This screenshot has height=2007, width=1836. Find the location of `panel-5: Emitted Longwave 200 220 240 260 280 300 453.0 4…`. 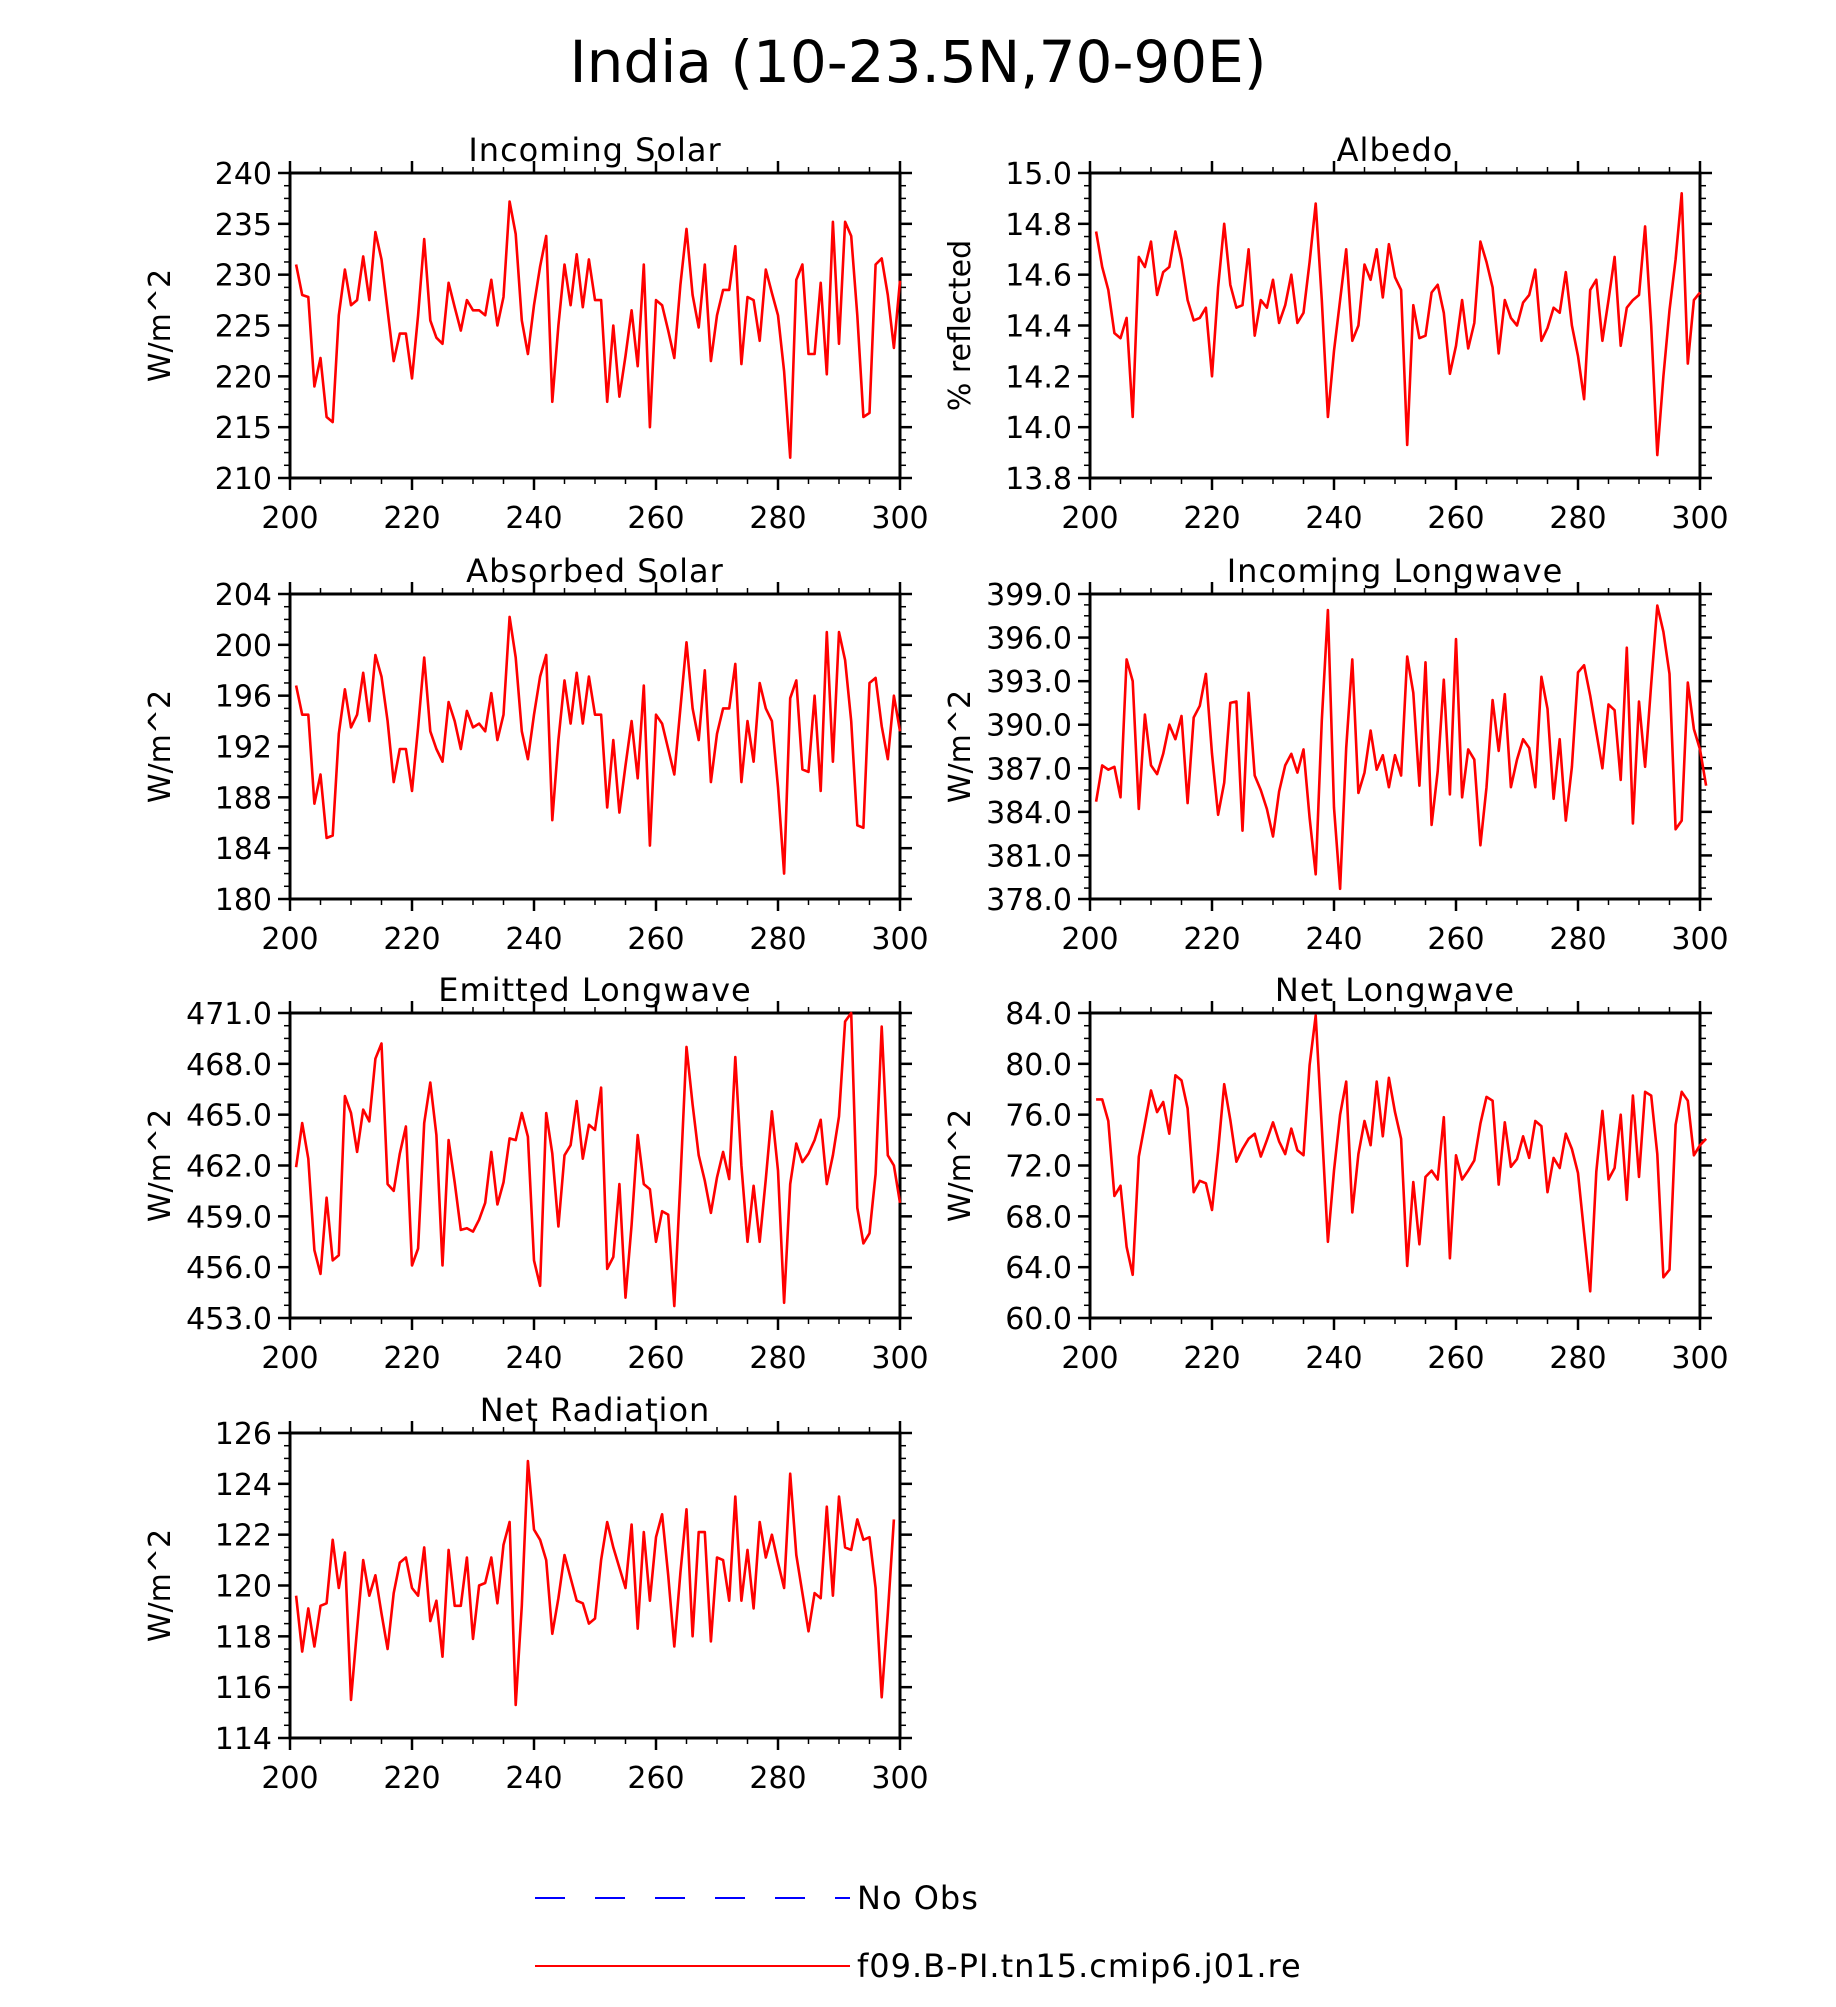

panel-5: Emitted Longwave 200 220 240 260 280 300 453.0 4… is located at coordinates (536, 1173).